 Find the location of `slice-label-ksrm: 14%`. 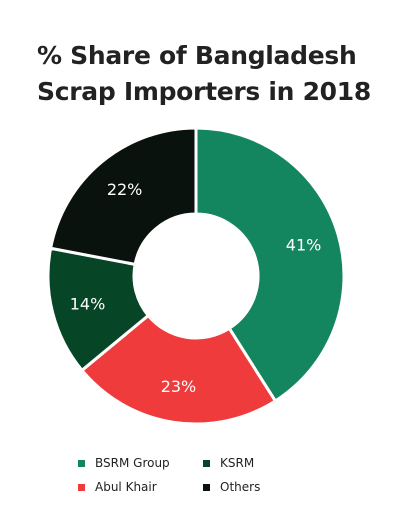

slice-label-ksrm: 14% is located at coordinates (88, 303).